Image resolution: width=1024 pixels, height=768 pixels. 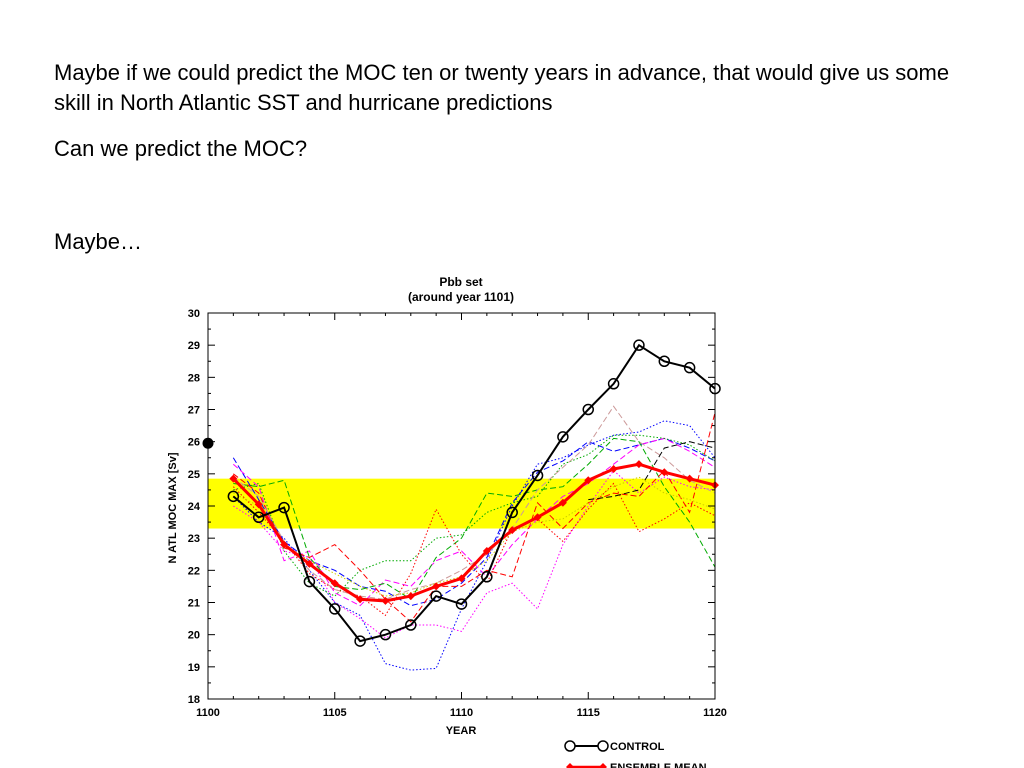 I want to click on legend-label: CONTROL, so click(x=637, y=747).